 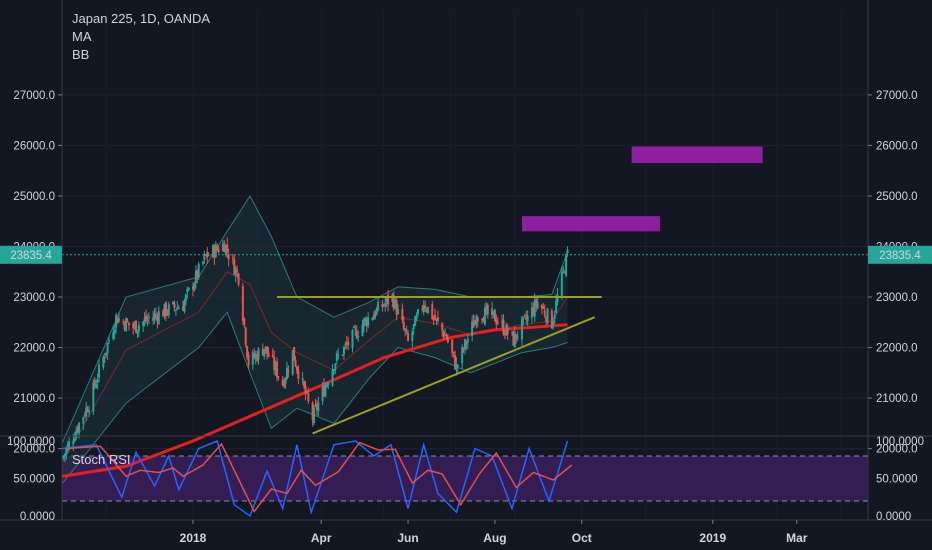 What do you see at coordinates (141, 18) in the screenshot?
I see `chart-title: Japan 225, 1D, OANDA` at bounding box center [141, 18].